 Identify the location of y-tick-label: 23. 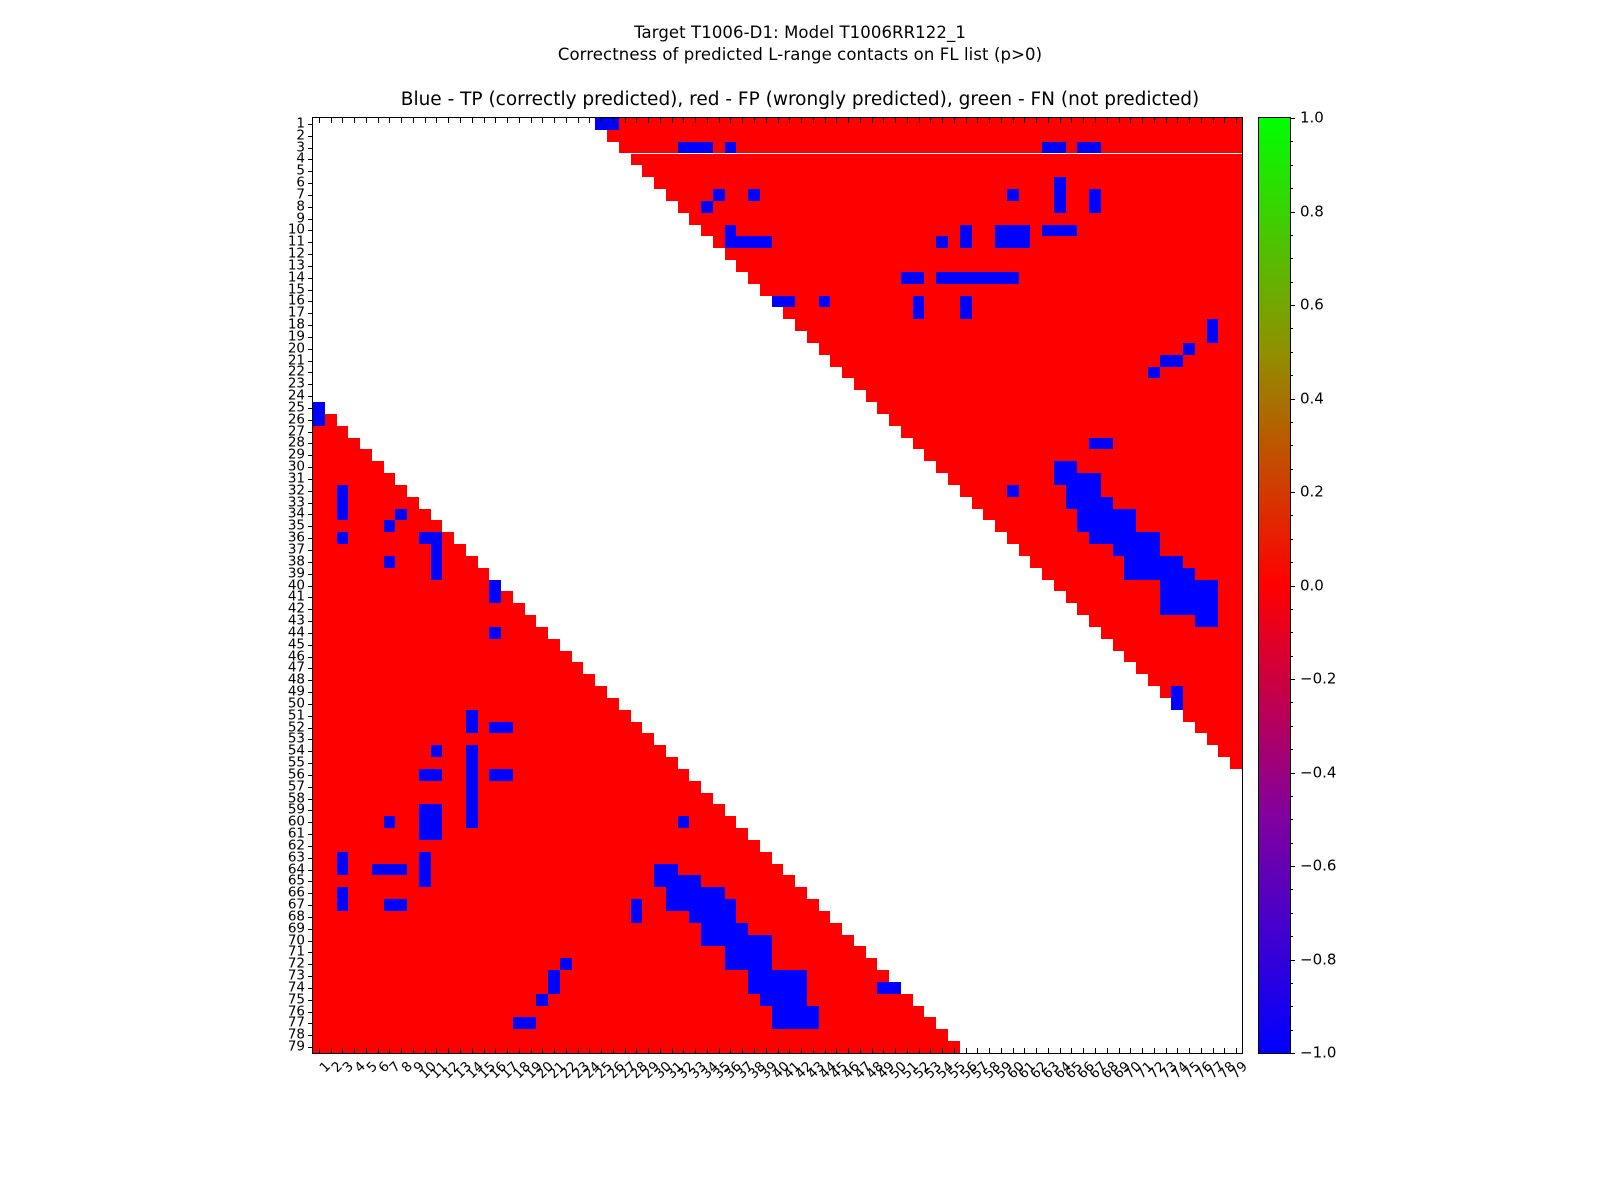
(296, 383).